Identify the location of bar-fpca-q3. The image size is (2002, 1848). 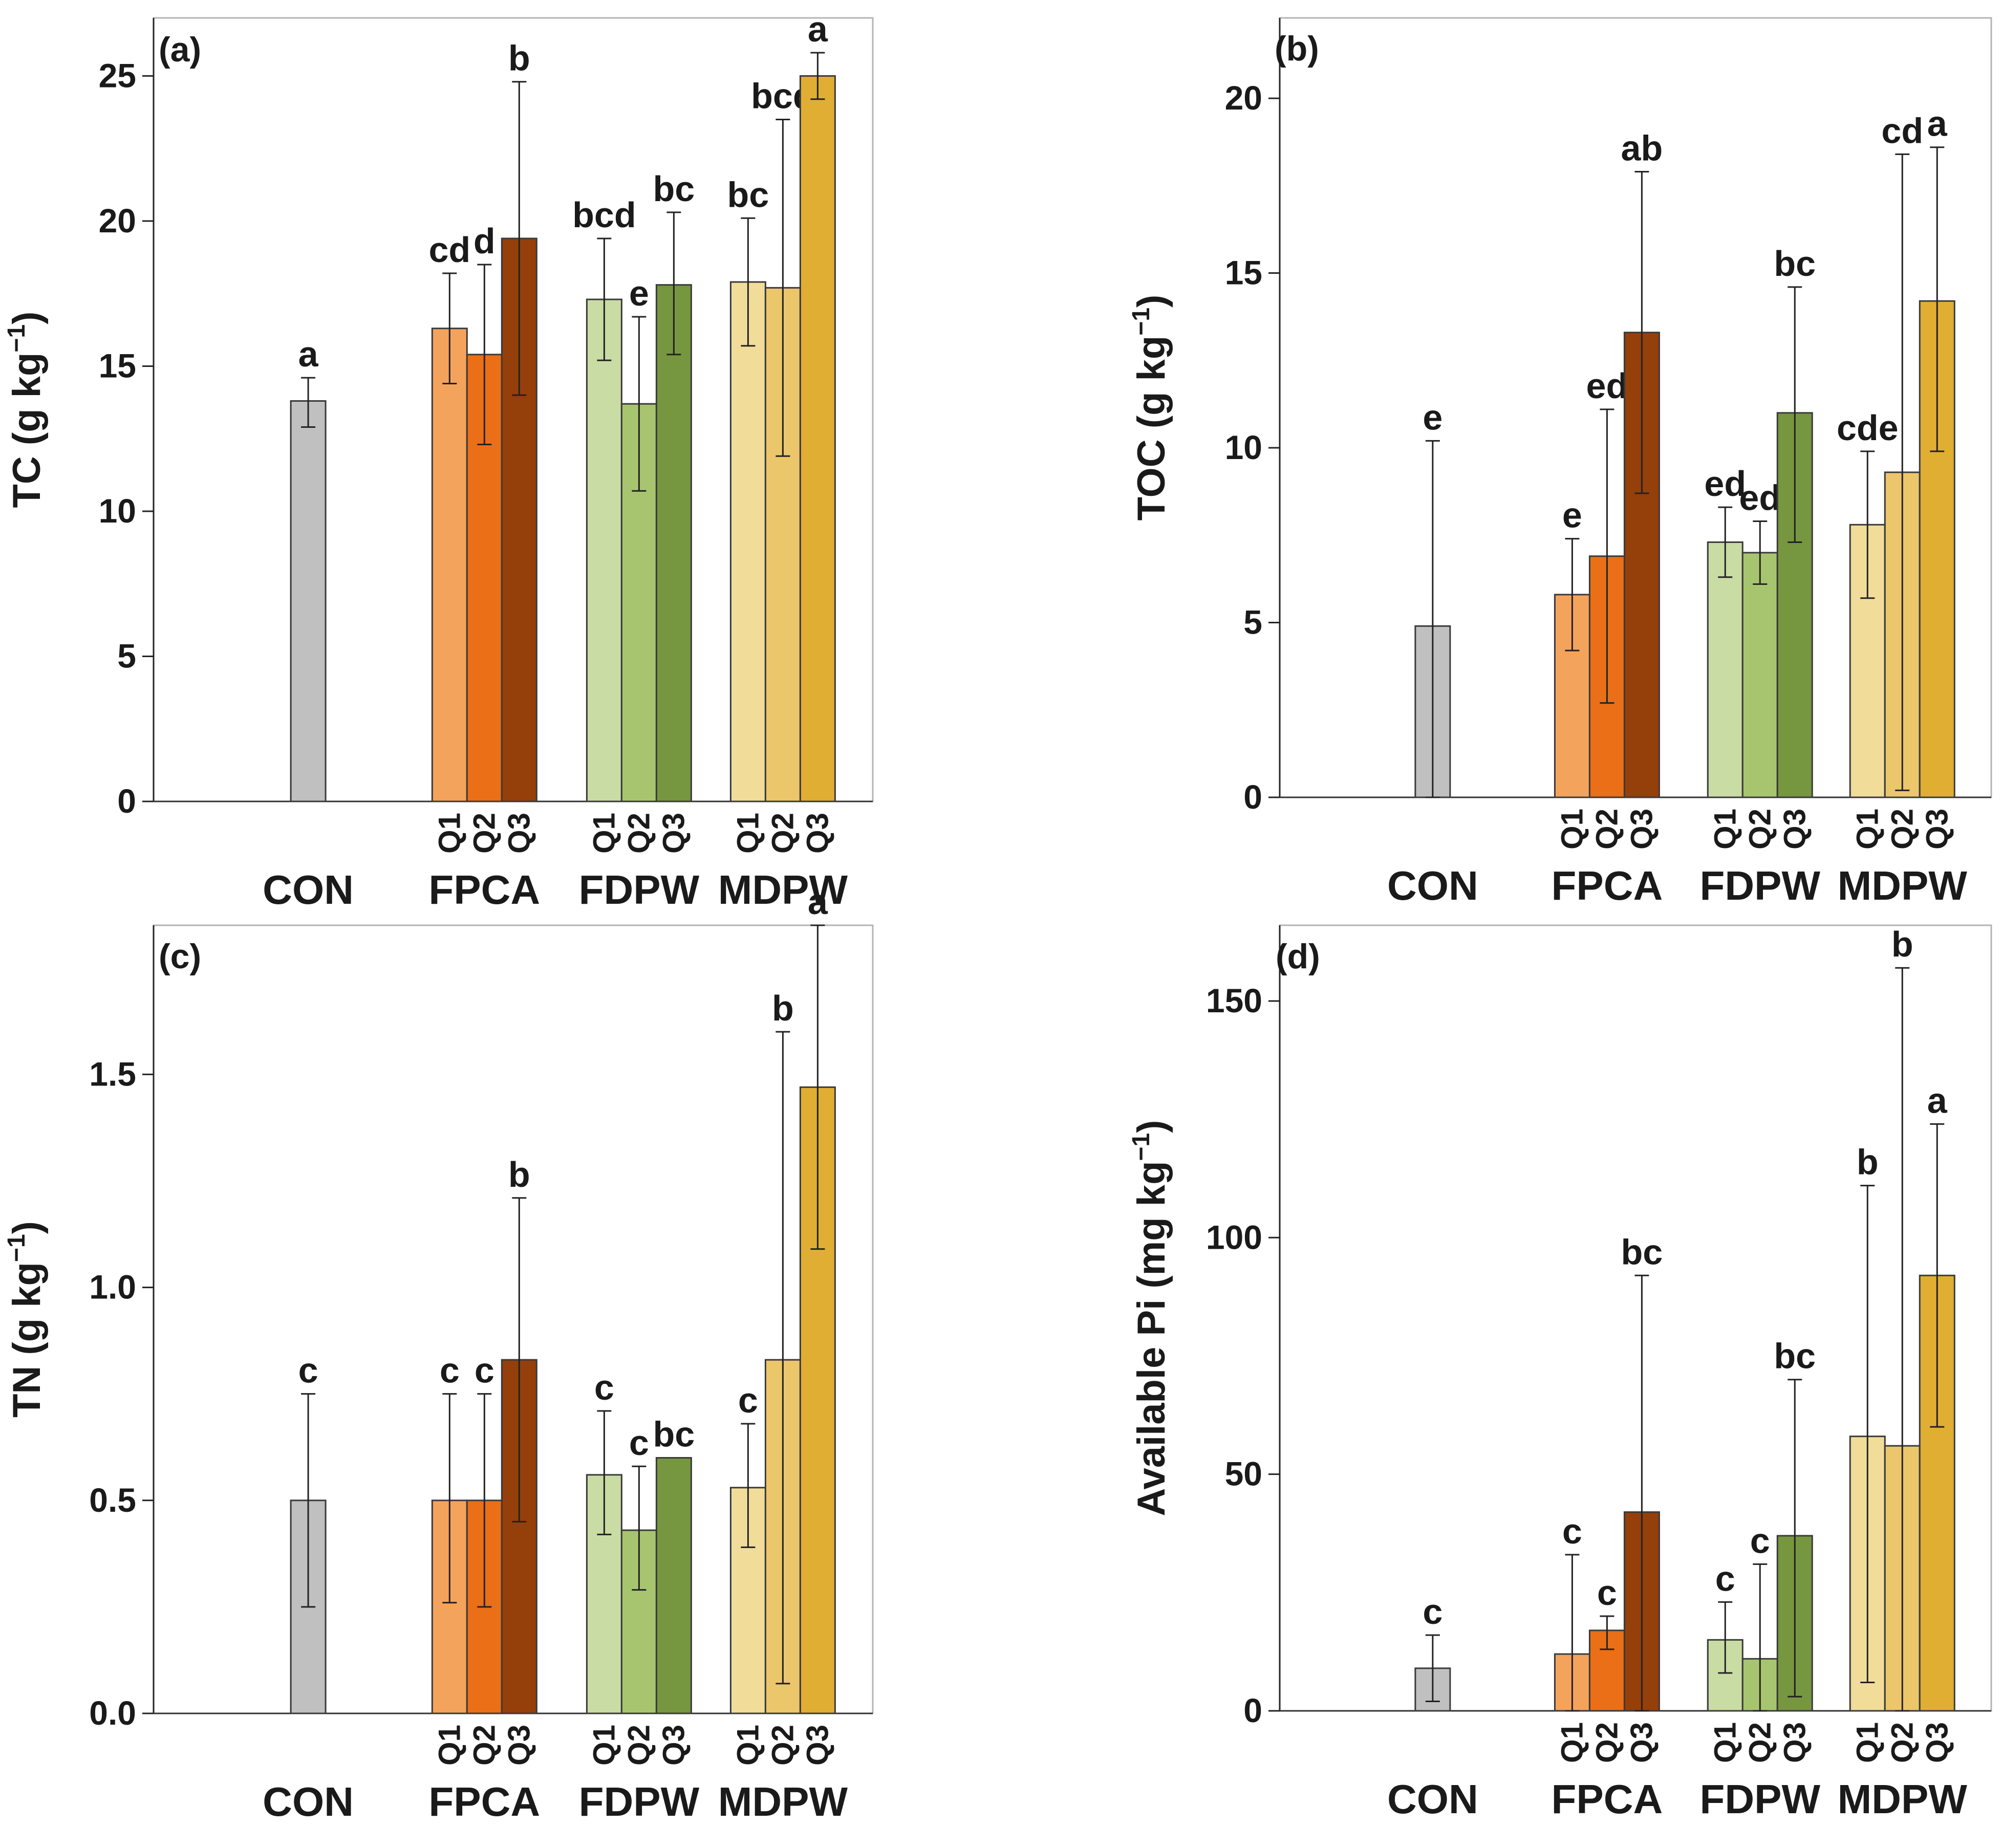
(519, 1536).